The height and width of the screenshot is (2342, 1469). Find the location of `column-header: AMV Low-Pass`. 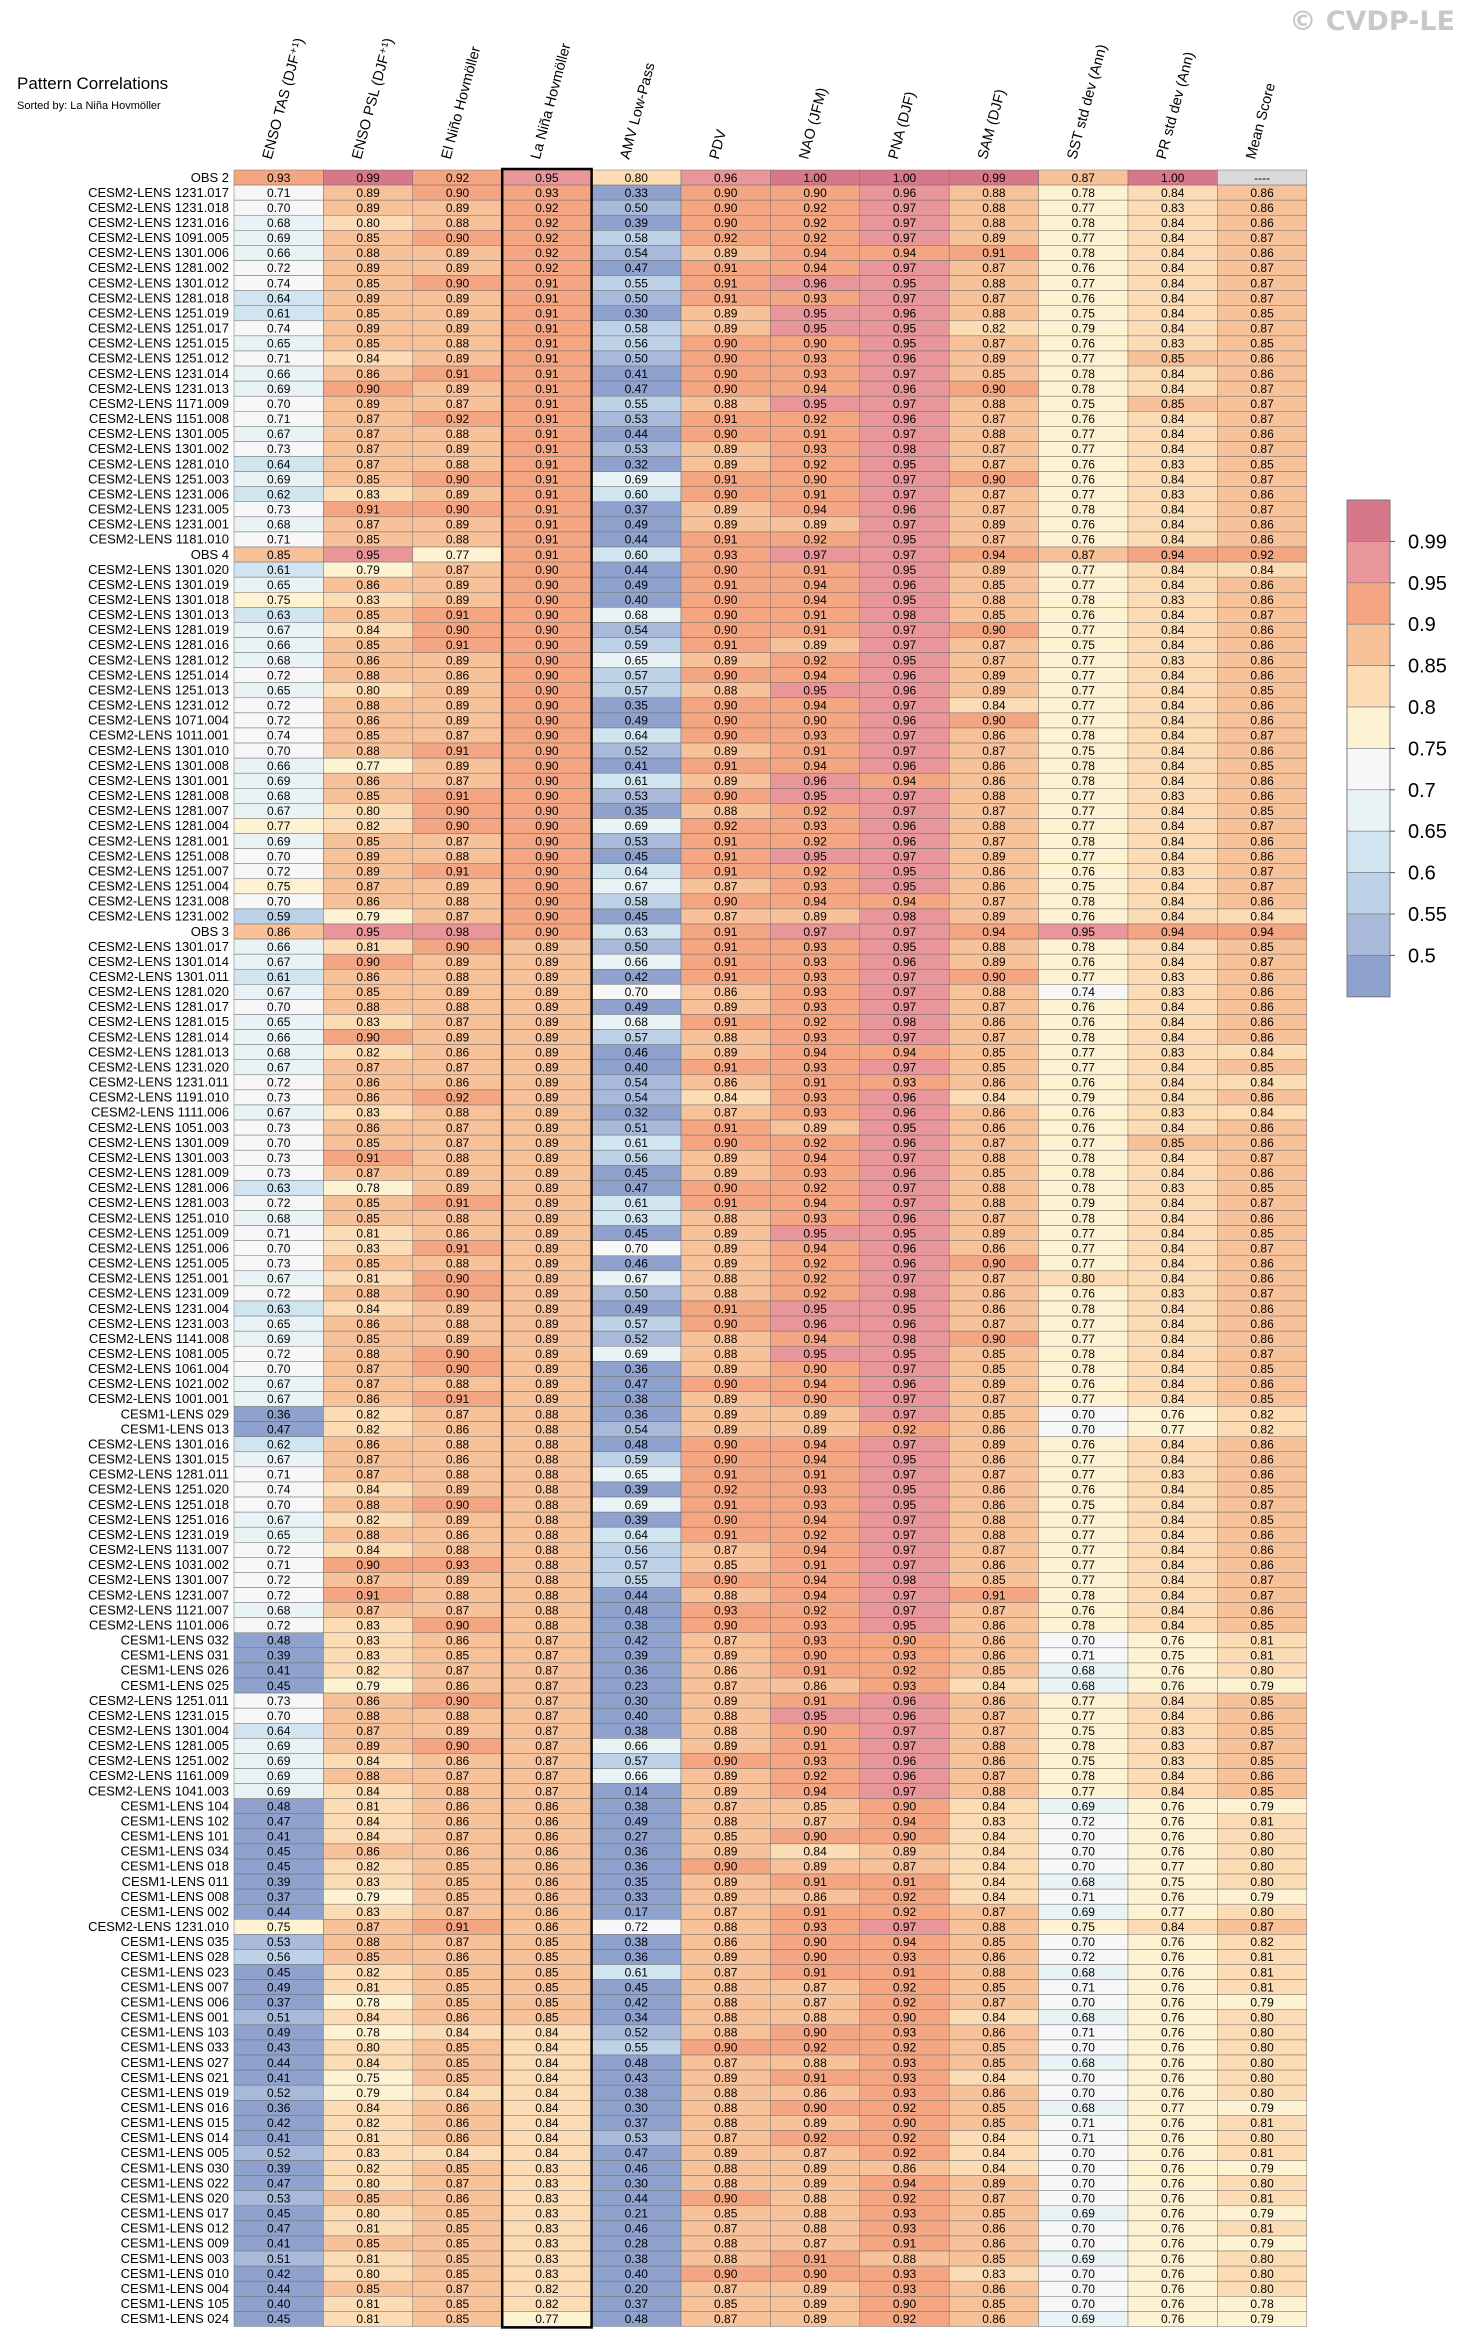

column-header: AMV Low-Pass is located at coordinates (638, 111).